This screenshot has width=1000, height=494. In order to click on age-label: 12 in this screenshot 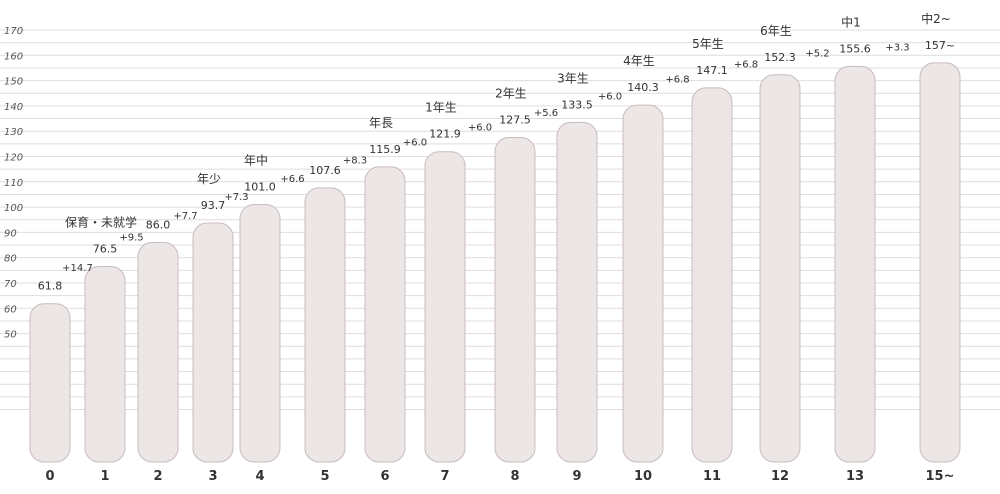, I will do `click(780, 476)`.